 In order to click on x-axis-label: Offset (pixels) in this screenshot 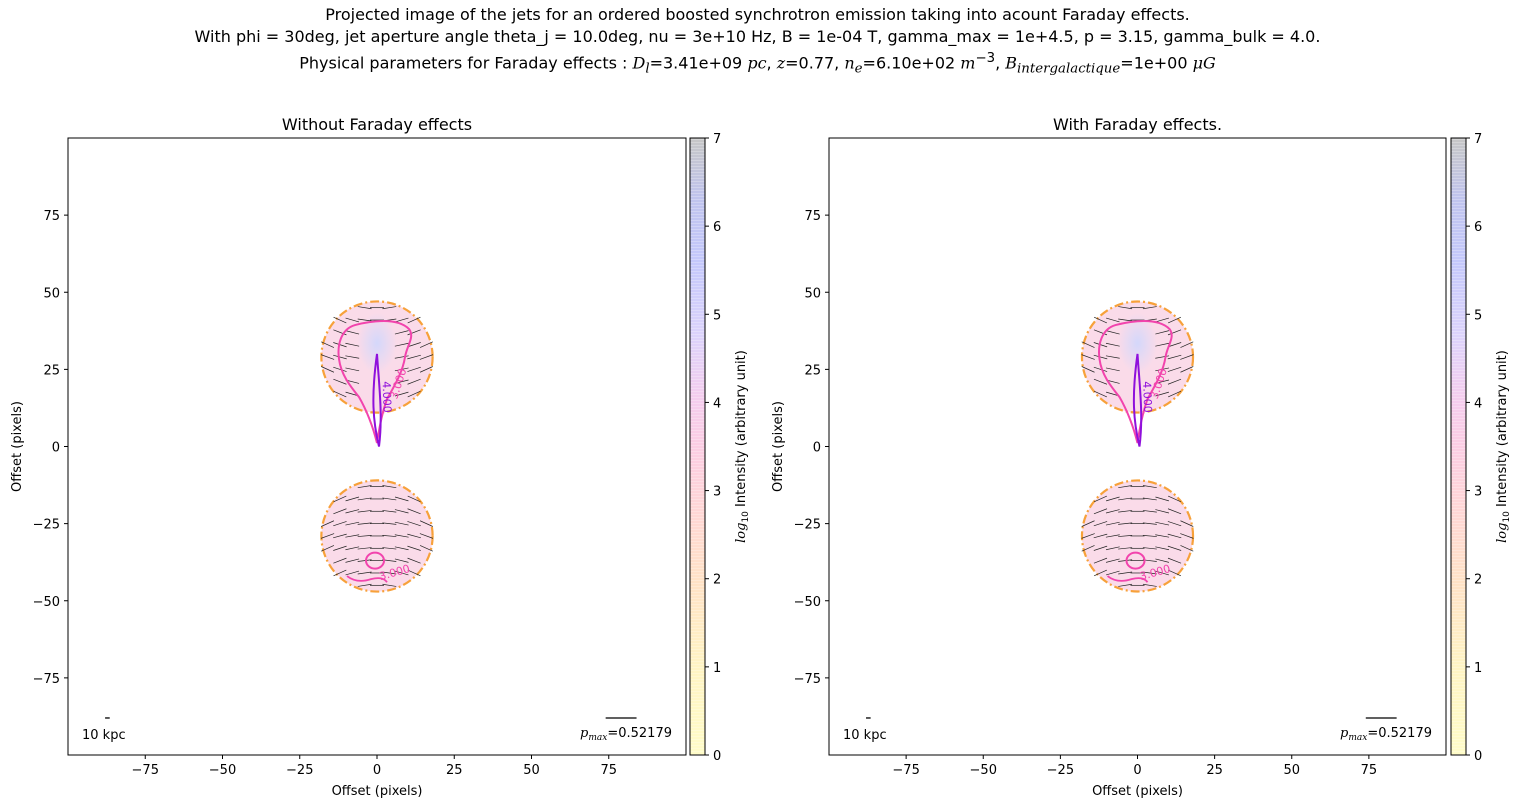, I will do `click(1137, 791)`.